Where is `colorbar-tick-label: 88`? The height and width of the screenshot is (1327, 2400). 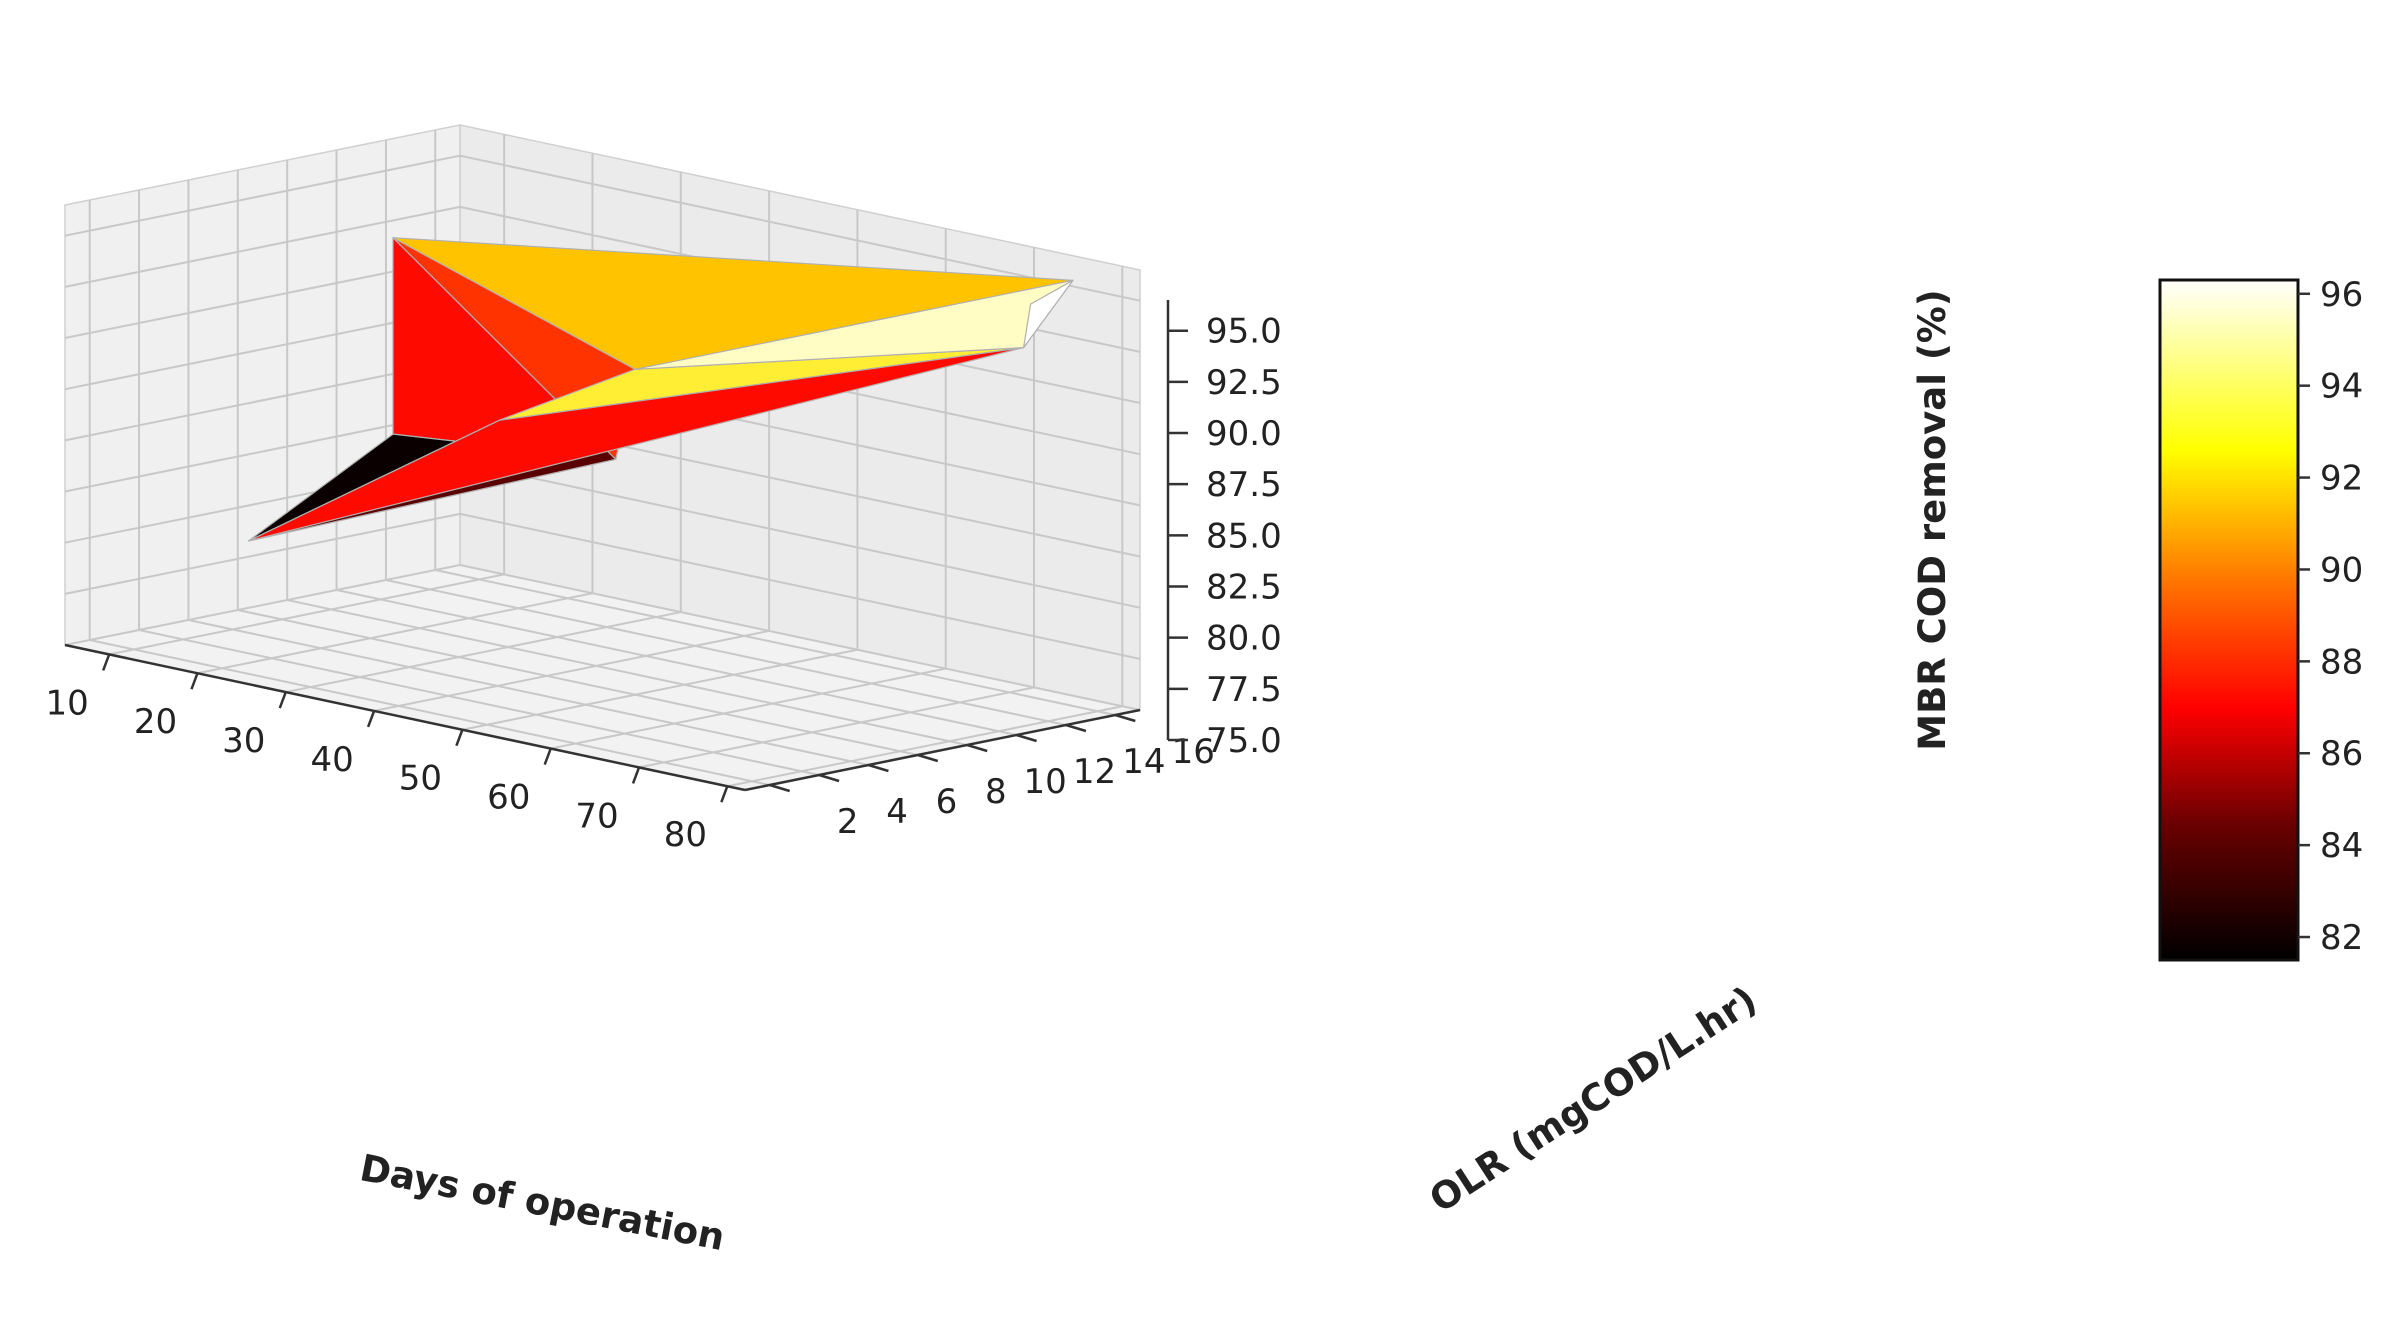
colorbar-tick-label: 88 is located at coordinates (2341, 662).